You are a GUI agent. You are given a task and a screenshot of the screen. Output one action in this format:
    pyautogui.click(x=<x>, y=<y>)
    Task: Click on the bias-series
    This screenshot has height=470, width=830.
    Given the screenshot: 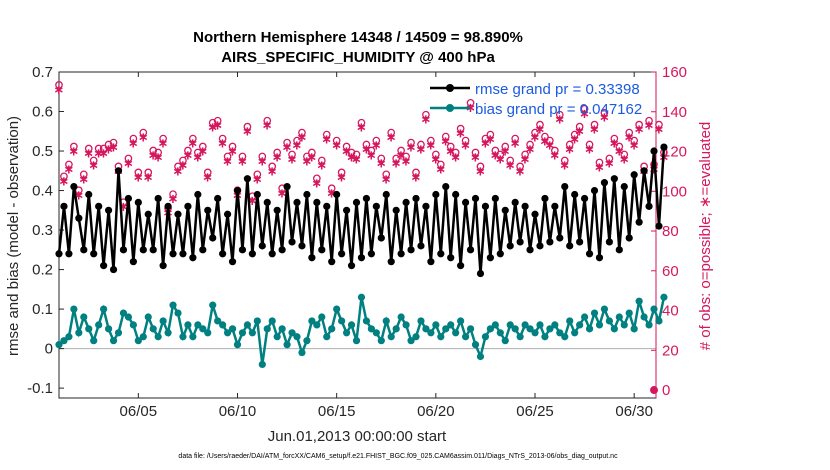 What is the action you would take?
    pyautogui.click(x=361, y=331)
    